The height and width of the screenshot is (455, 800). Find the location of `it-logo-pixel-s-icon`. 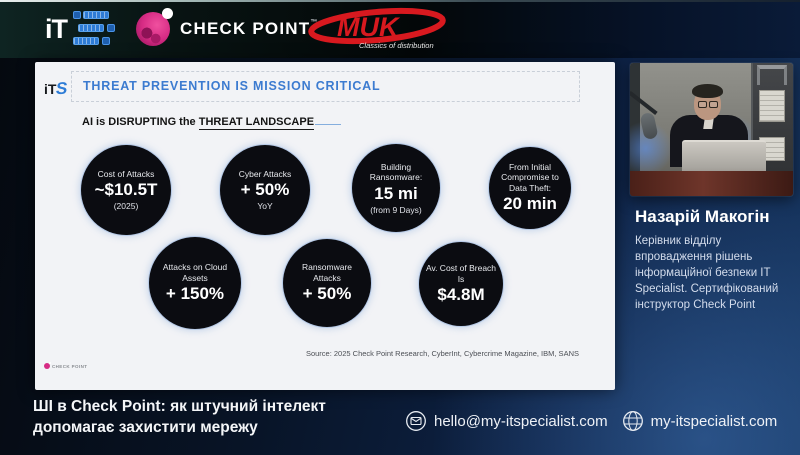

it-logo-pixel-s-icon is located at coordinates (93, 30).